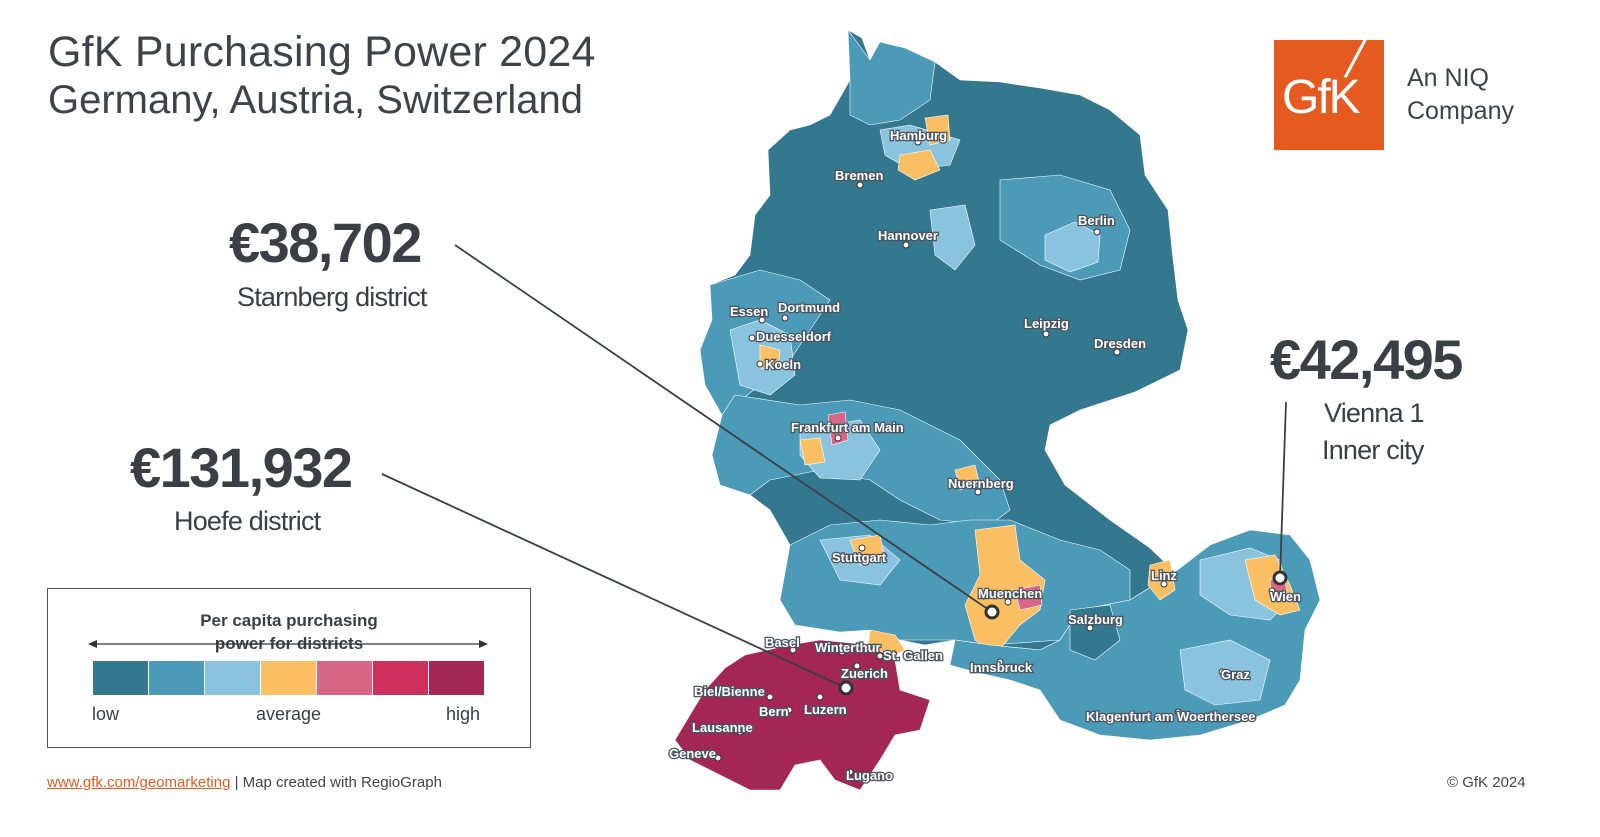  What do you see at coordinates (729, 691) in the screenshot?
I see `city-biel: Biel/Bienne` at bounding box center [729, 691].